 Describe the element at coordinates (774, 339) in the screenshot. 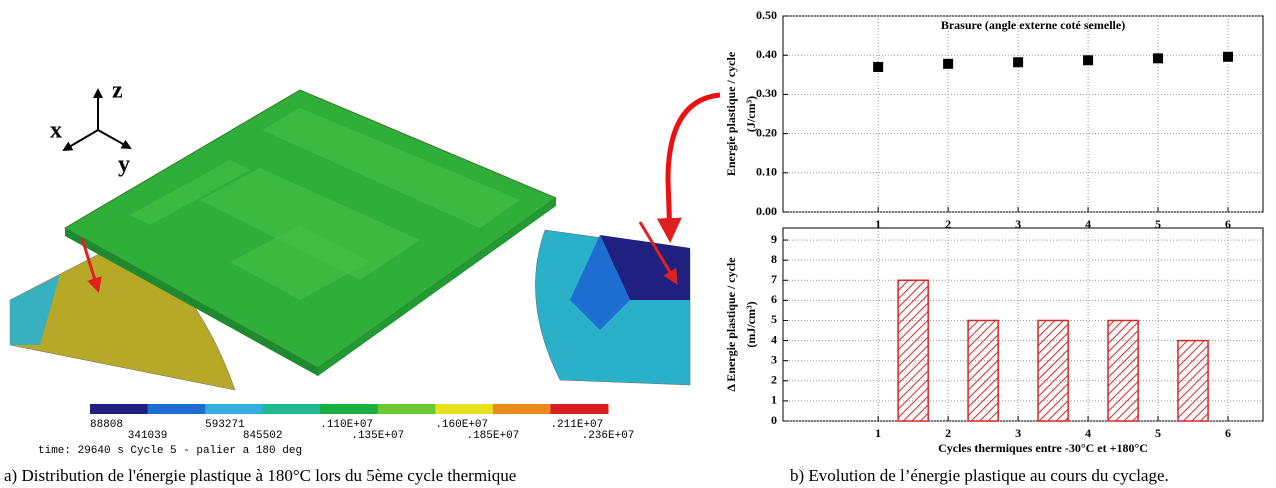

I see `y-tick-label: 4` at that location.